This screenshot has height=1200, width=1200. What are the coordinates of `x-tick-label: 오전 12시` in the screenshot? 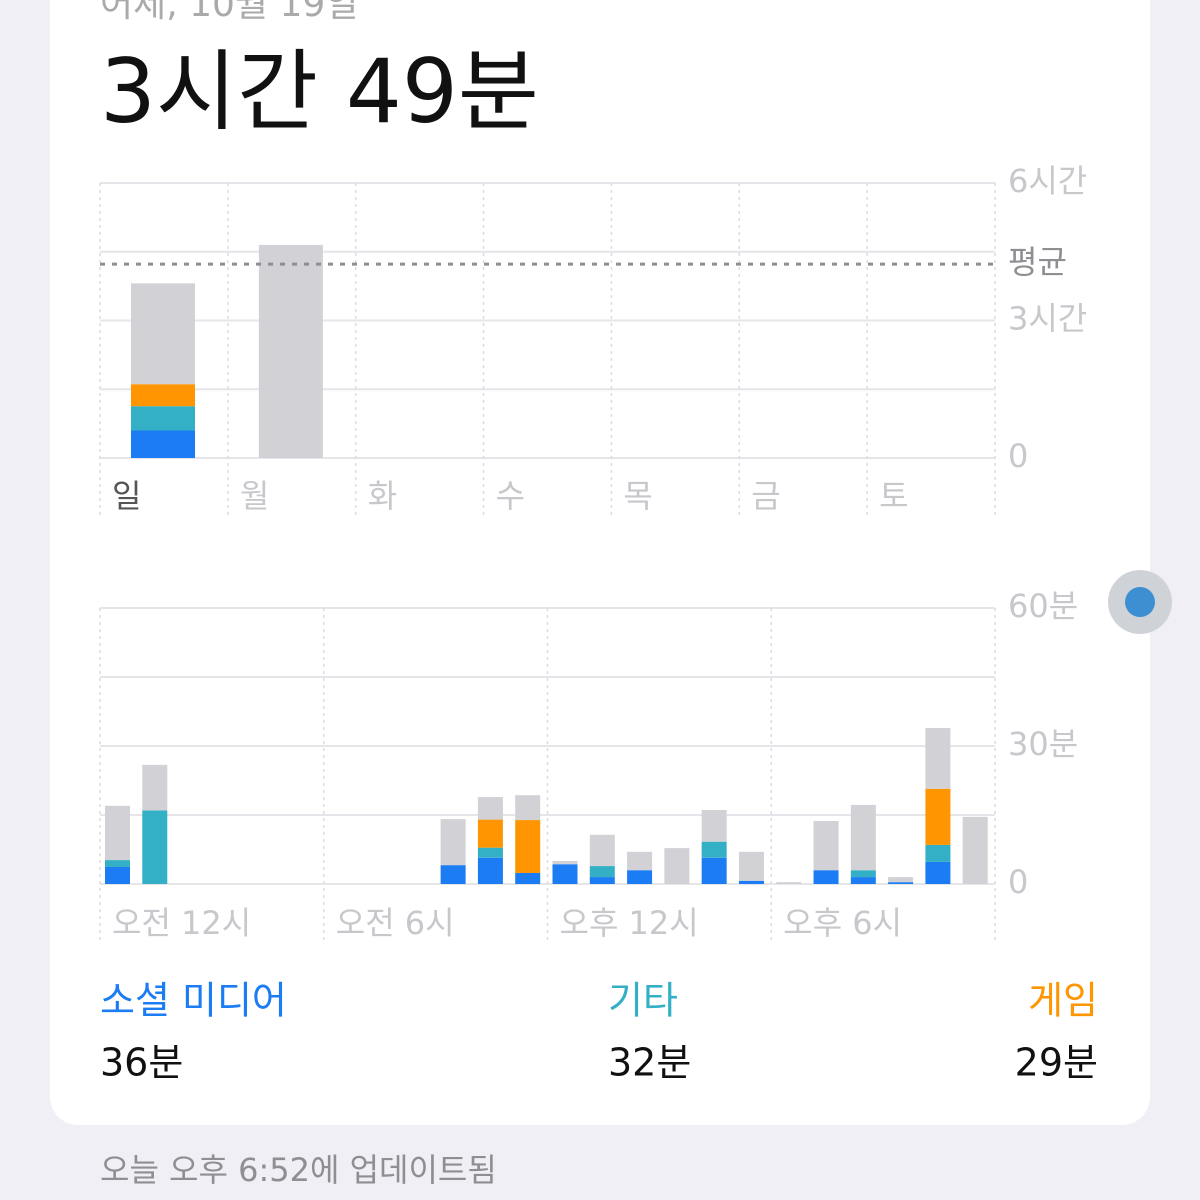 It's located at (181, 923).